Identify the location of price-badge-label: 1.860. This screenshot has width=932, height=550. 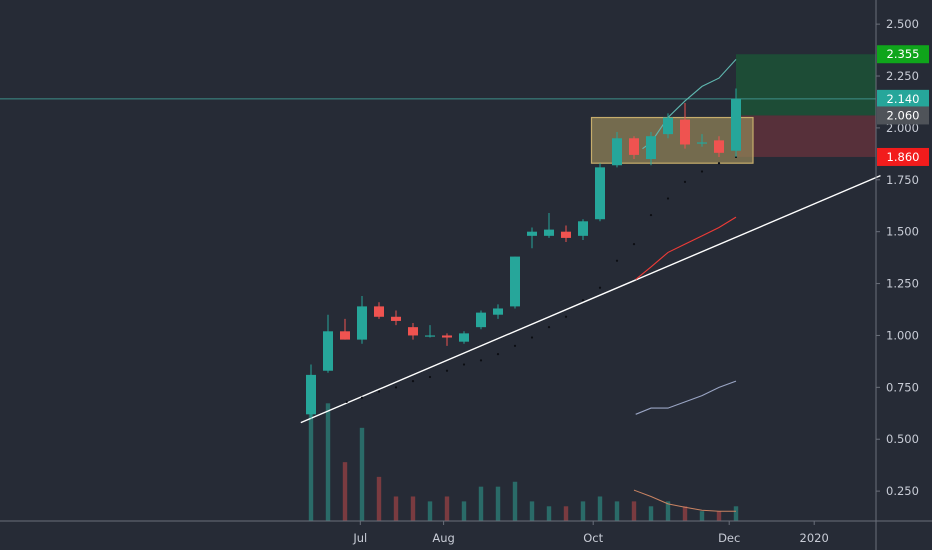
(903, 157).